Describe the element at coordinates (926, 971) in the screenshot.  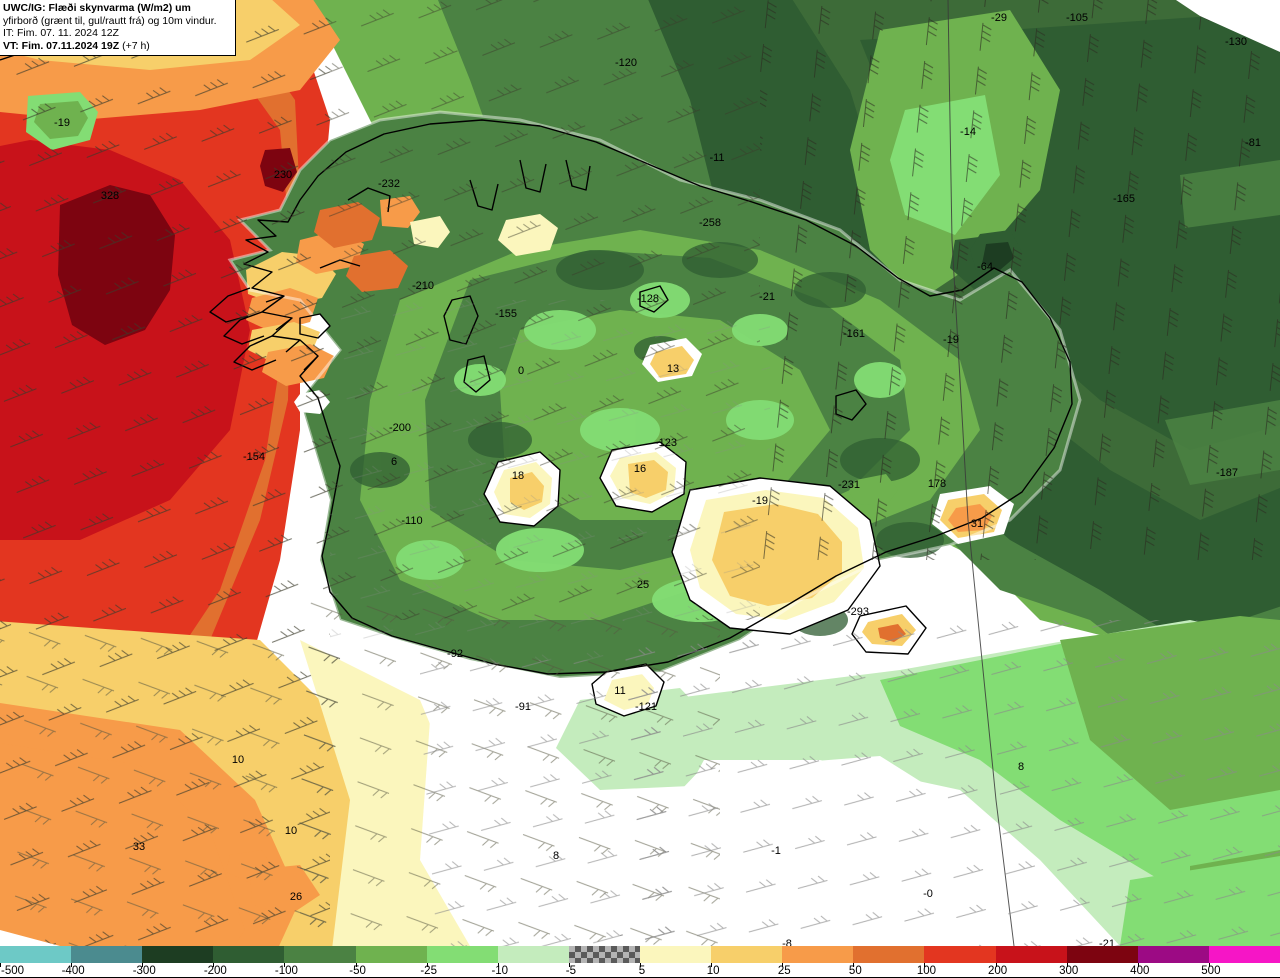
I see `colorbar-tick-label: 100` at that location.